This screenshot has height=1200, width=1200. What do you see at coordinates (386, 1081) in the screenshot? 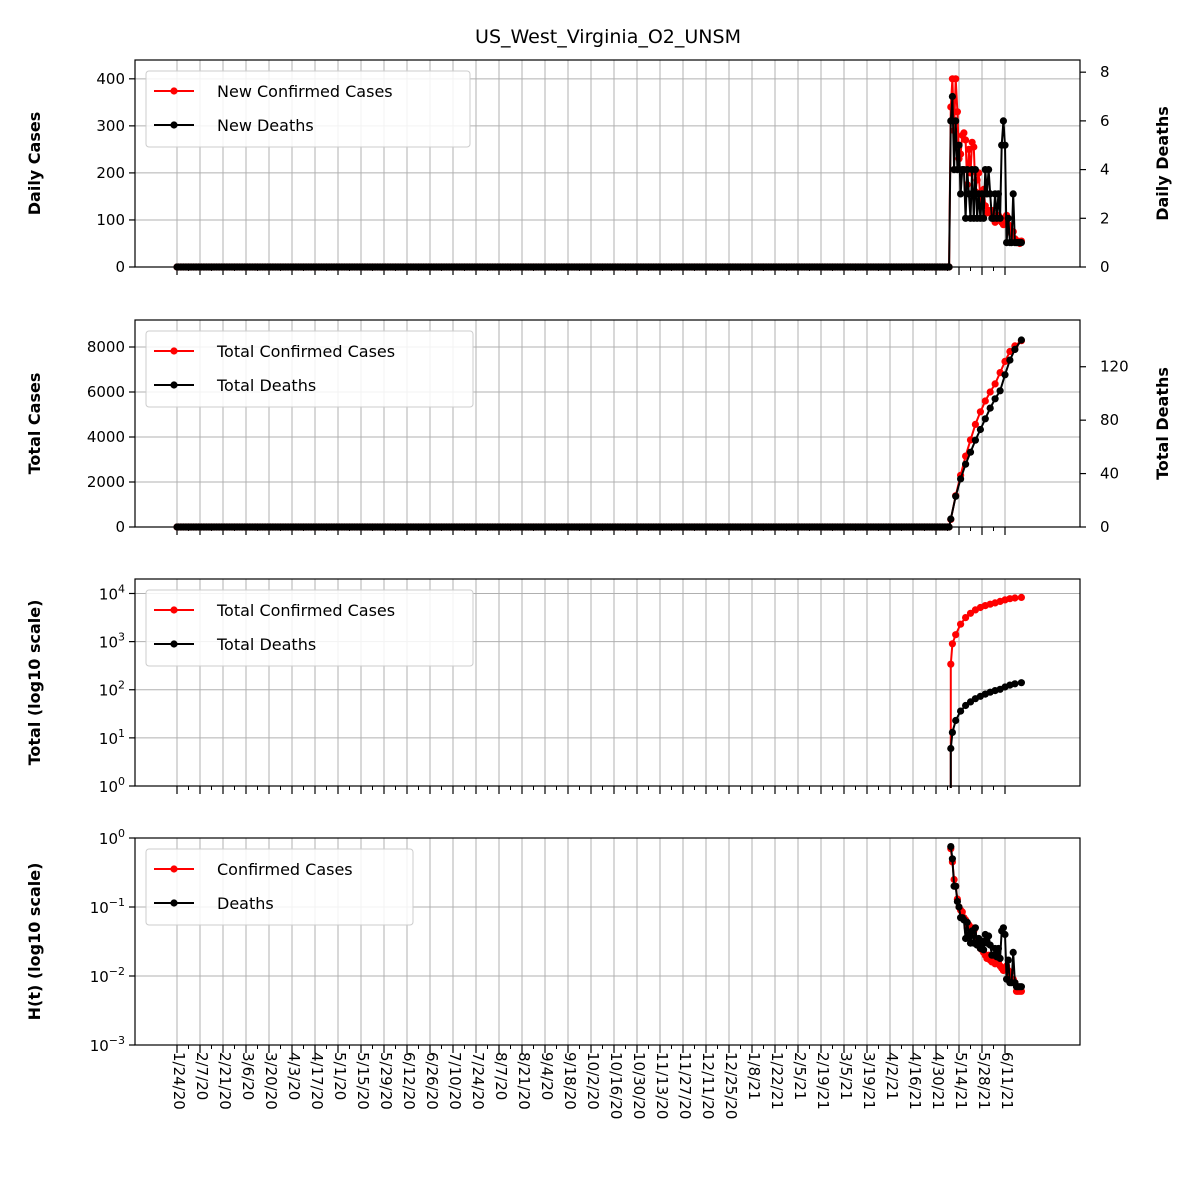
I see `x-tick-label: 5/29/20` at bounding box center [386, 1081].